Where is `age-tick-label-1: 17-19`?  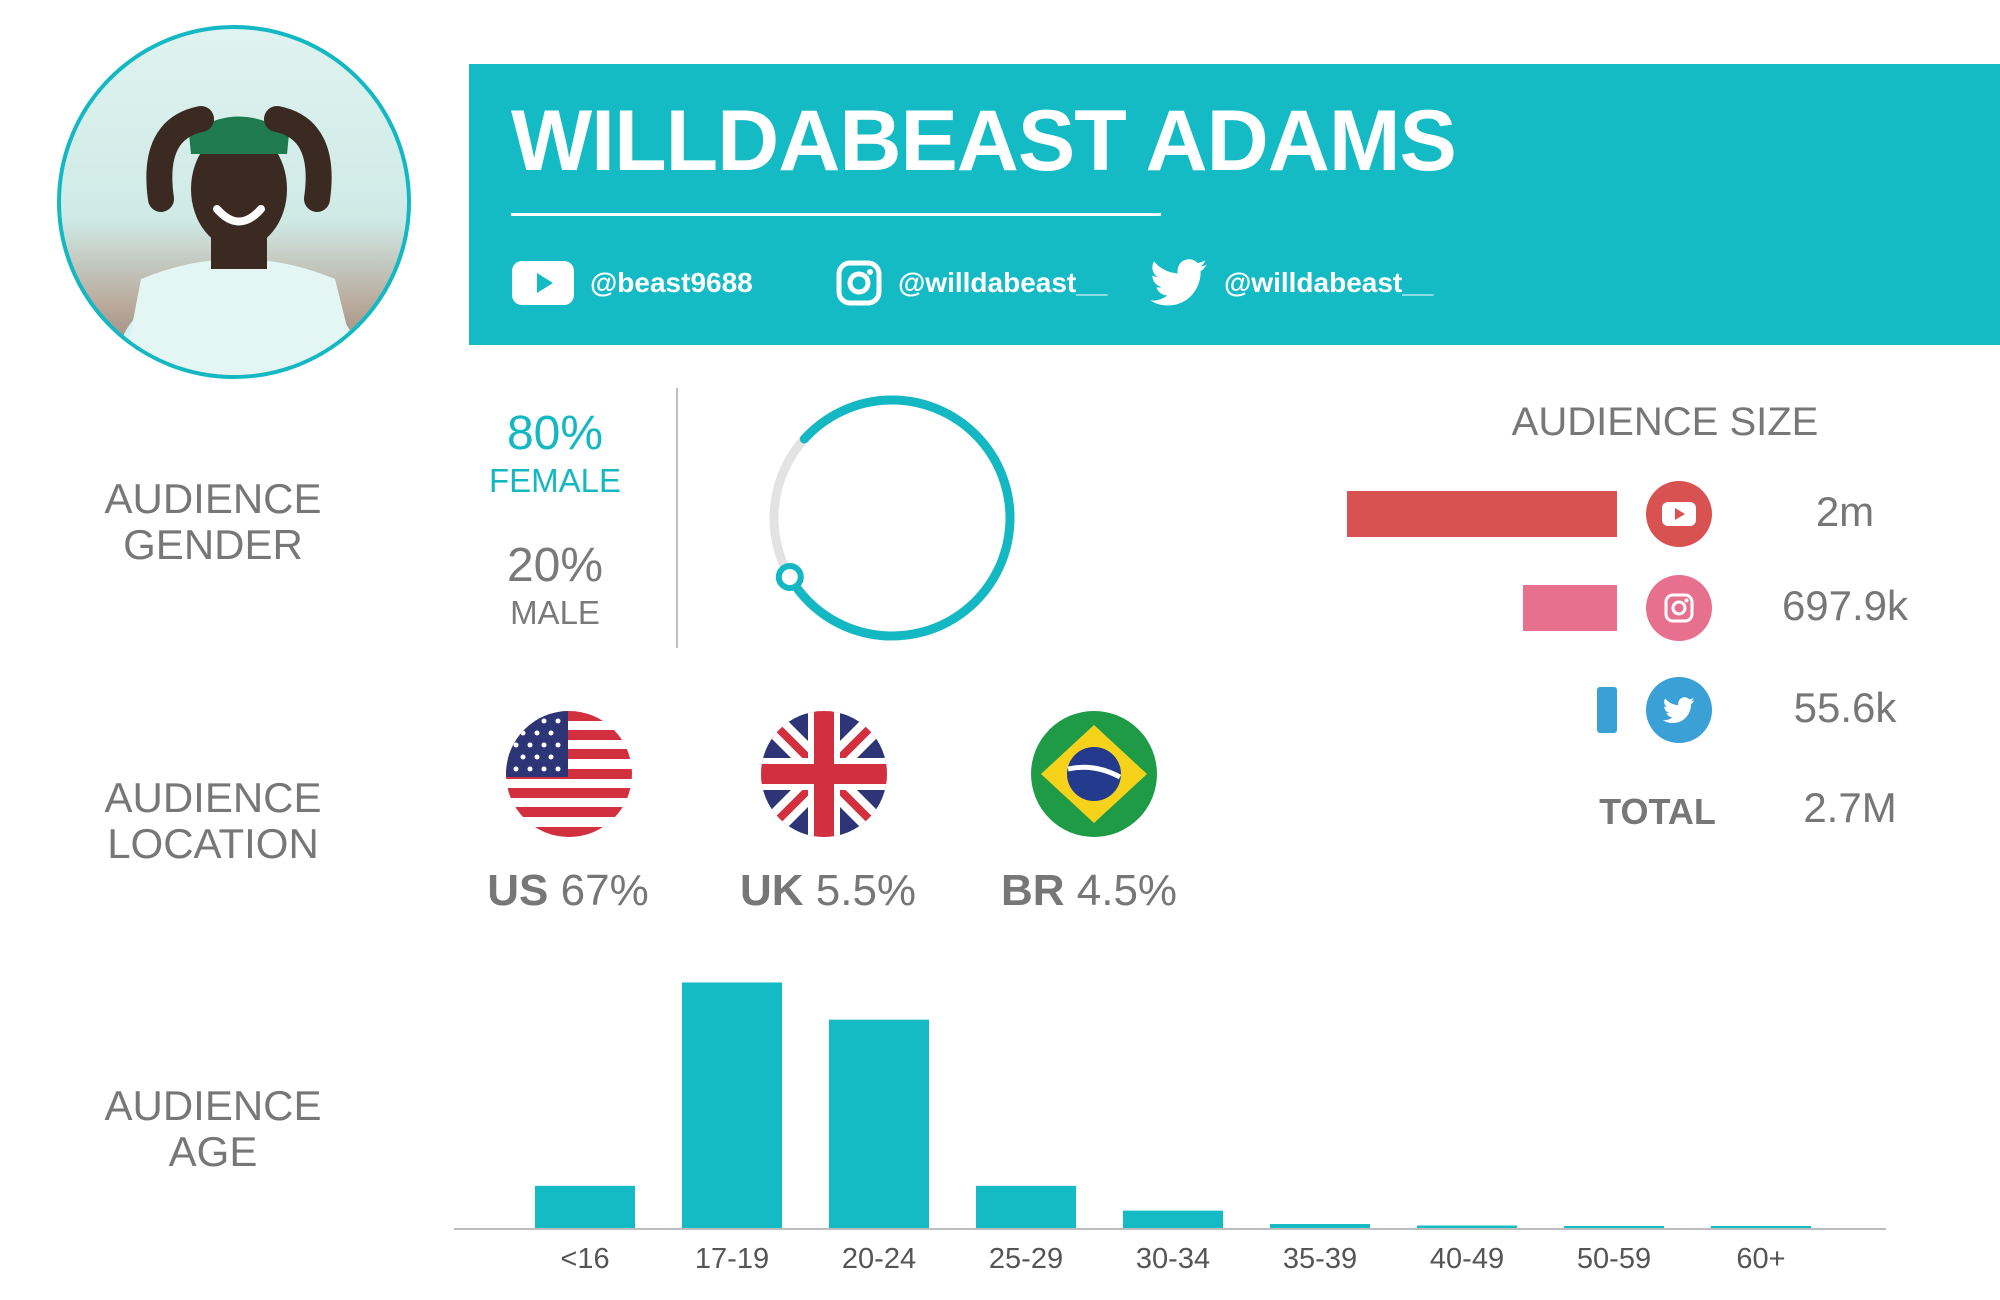 age-tick-label-1: 17-19 is located at coordinates (732, 1259).